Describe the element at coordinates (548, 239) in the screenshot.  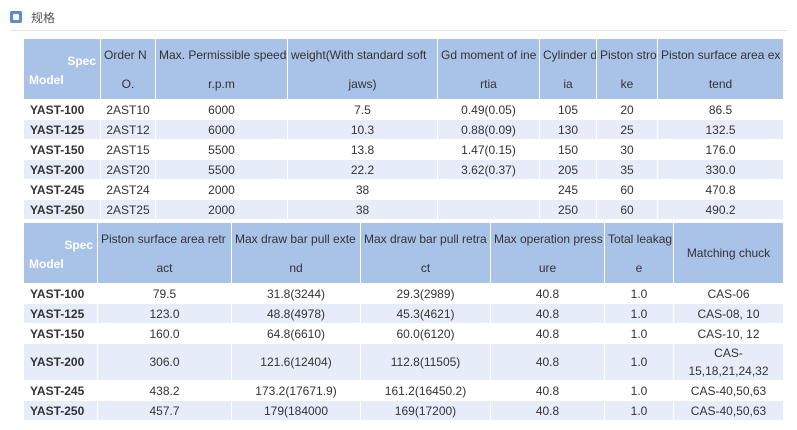
I see `header-line: Max operation press` at that location.